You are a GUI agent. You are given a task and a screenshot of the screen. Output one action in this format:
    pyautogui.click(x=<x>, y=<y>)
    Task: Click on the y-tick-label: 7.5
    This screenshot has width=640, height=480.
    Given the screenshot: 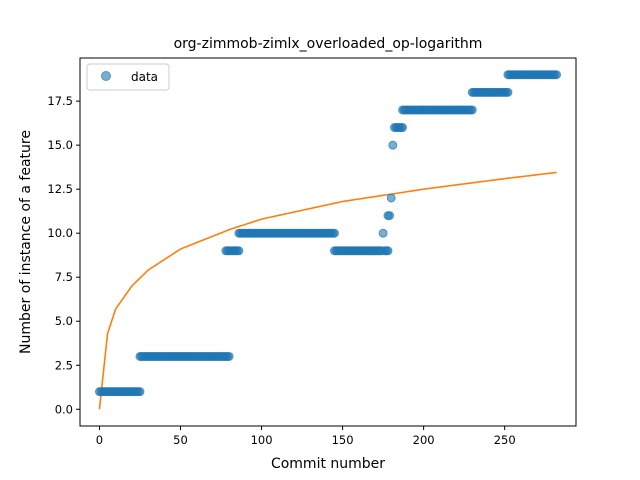 What is the action you would take?
    pyautogui.click(x=64, y=277)
    